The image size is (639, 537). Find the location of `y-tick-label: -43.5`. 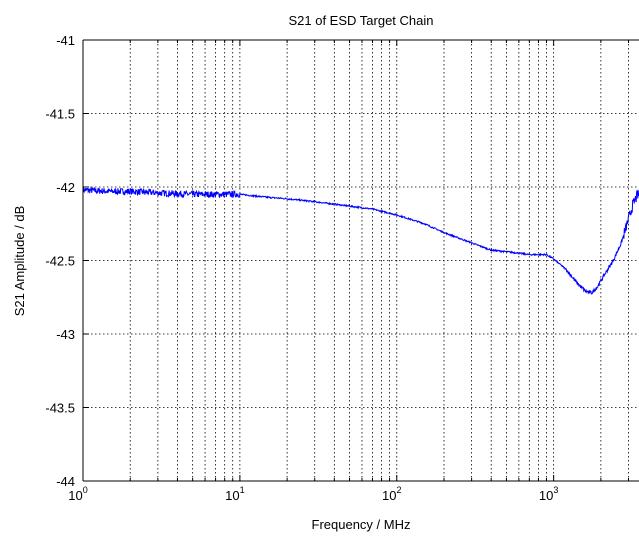

y-tick-label: -43.5 is located at coordinates (60, 408).